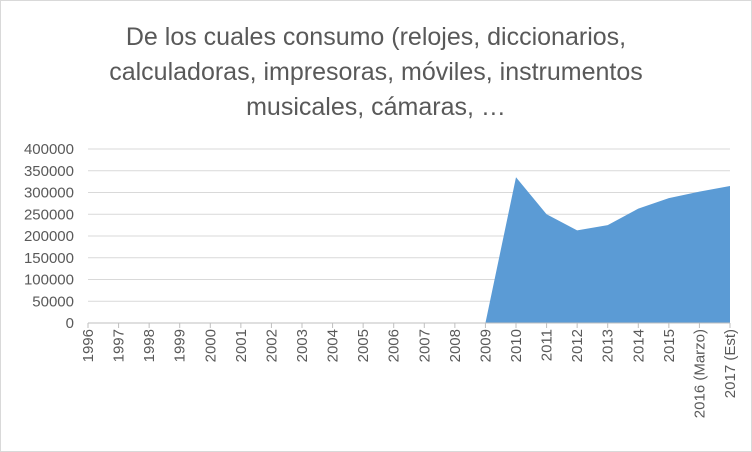 The image size is (752, 452). Describe the element at coordinates (49, 280) in the screenshot. I see `y-tick-label-100000: 100000` at that location.